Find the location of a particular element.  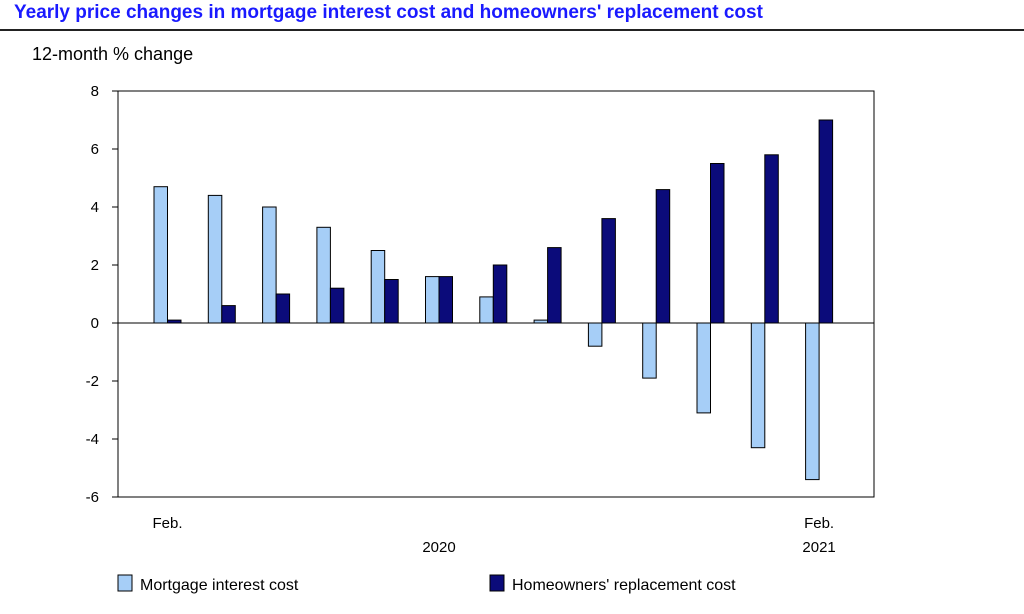

legend-label-mortgage: Mortgage interest cost is located at coordinates (219, 585).